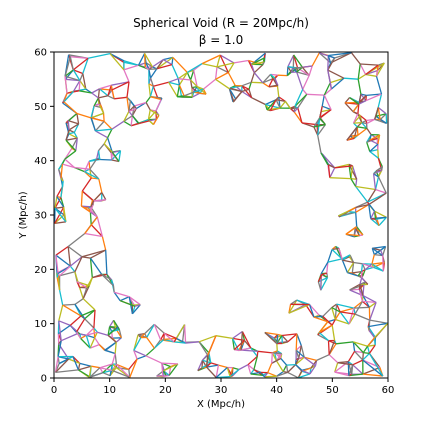 Image resolution: width=432 pixels, height=437 pixels. I want to click on x-tick-label: 20, so click(165, 390).